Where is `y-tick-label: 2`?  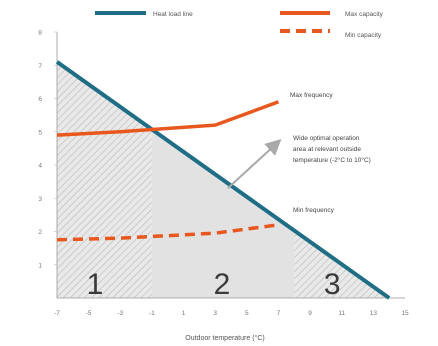
y-tick-label: 2 is located at coordinates (40, 232).